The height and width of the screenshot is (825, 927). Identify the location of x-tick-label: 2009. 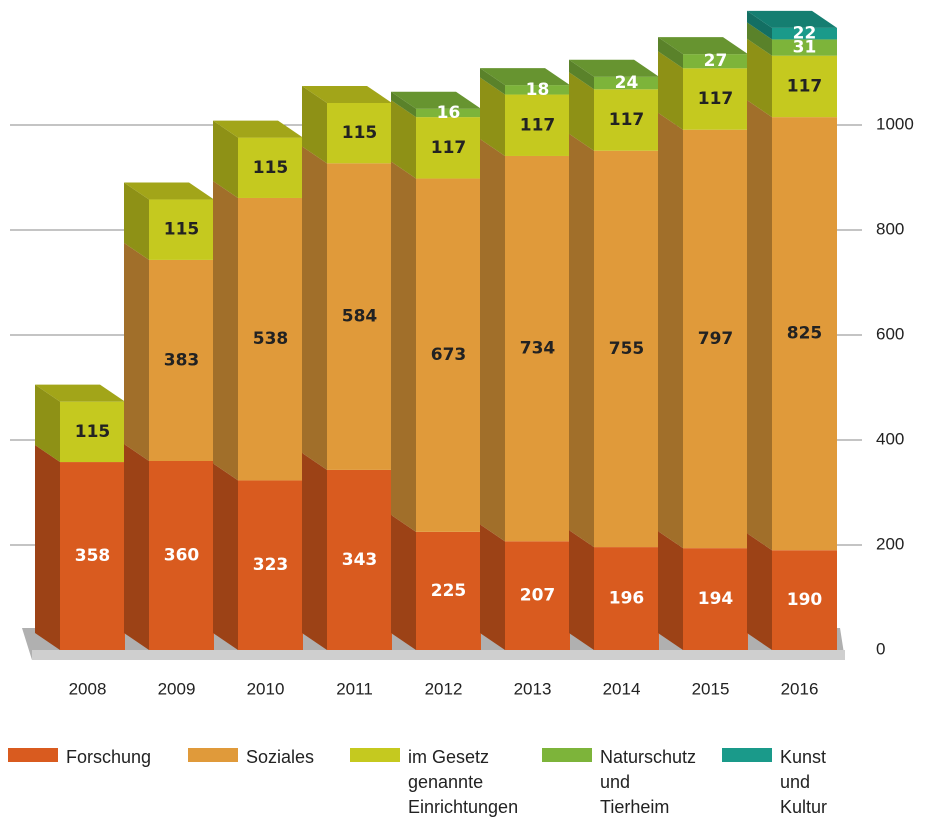
(177, 688).